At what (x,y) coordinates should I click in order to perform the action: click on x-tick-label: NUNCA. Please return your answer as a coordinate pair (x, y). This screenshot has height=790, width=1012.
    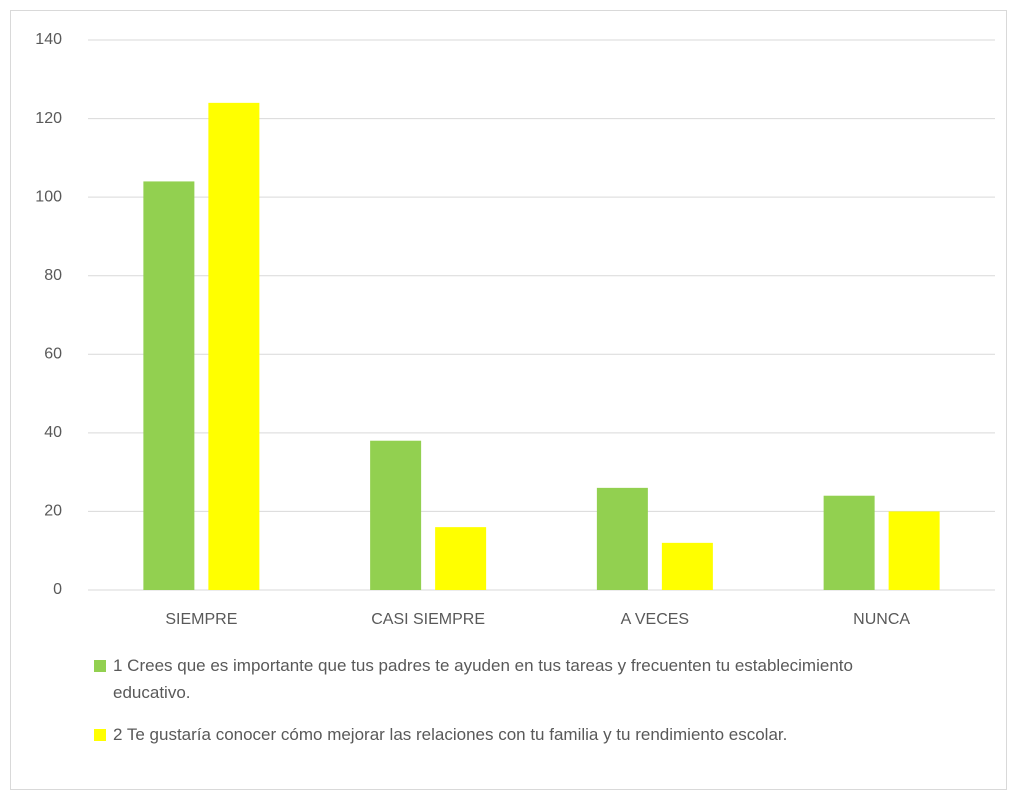
    Looking at the image, I should click on (881, 619).